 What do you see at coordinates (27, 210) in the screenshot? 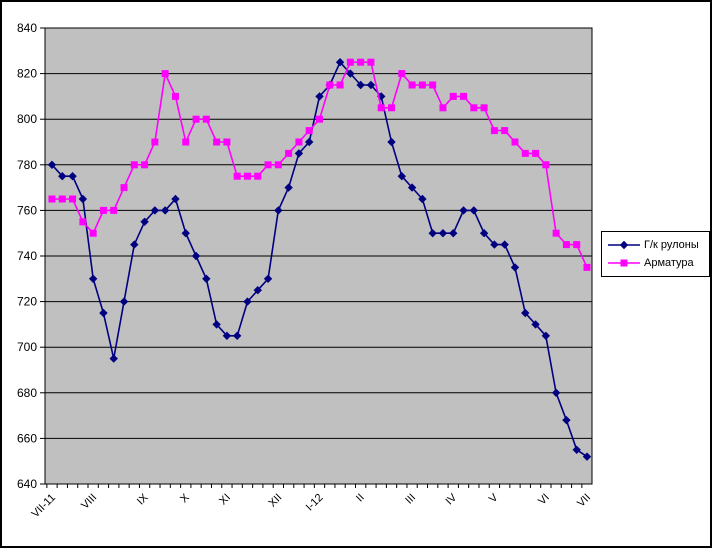
I see `y-tick-label: 760` at bounding box center [27, 210].